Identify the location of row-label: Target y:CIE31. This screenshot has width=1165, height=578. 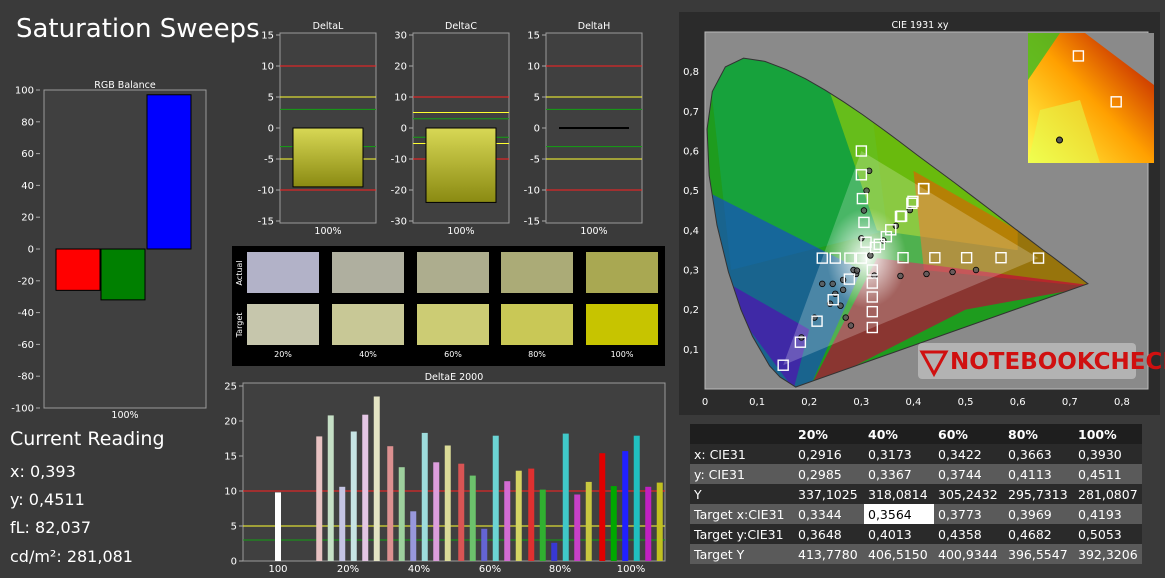
(739, 534).